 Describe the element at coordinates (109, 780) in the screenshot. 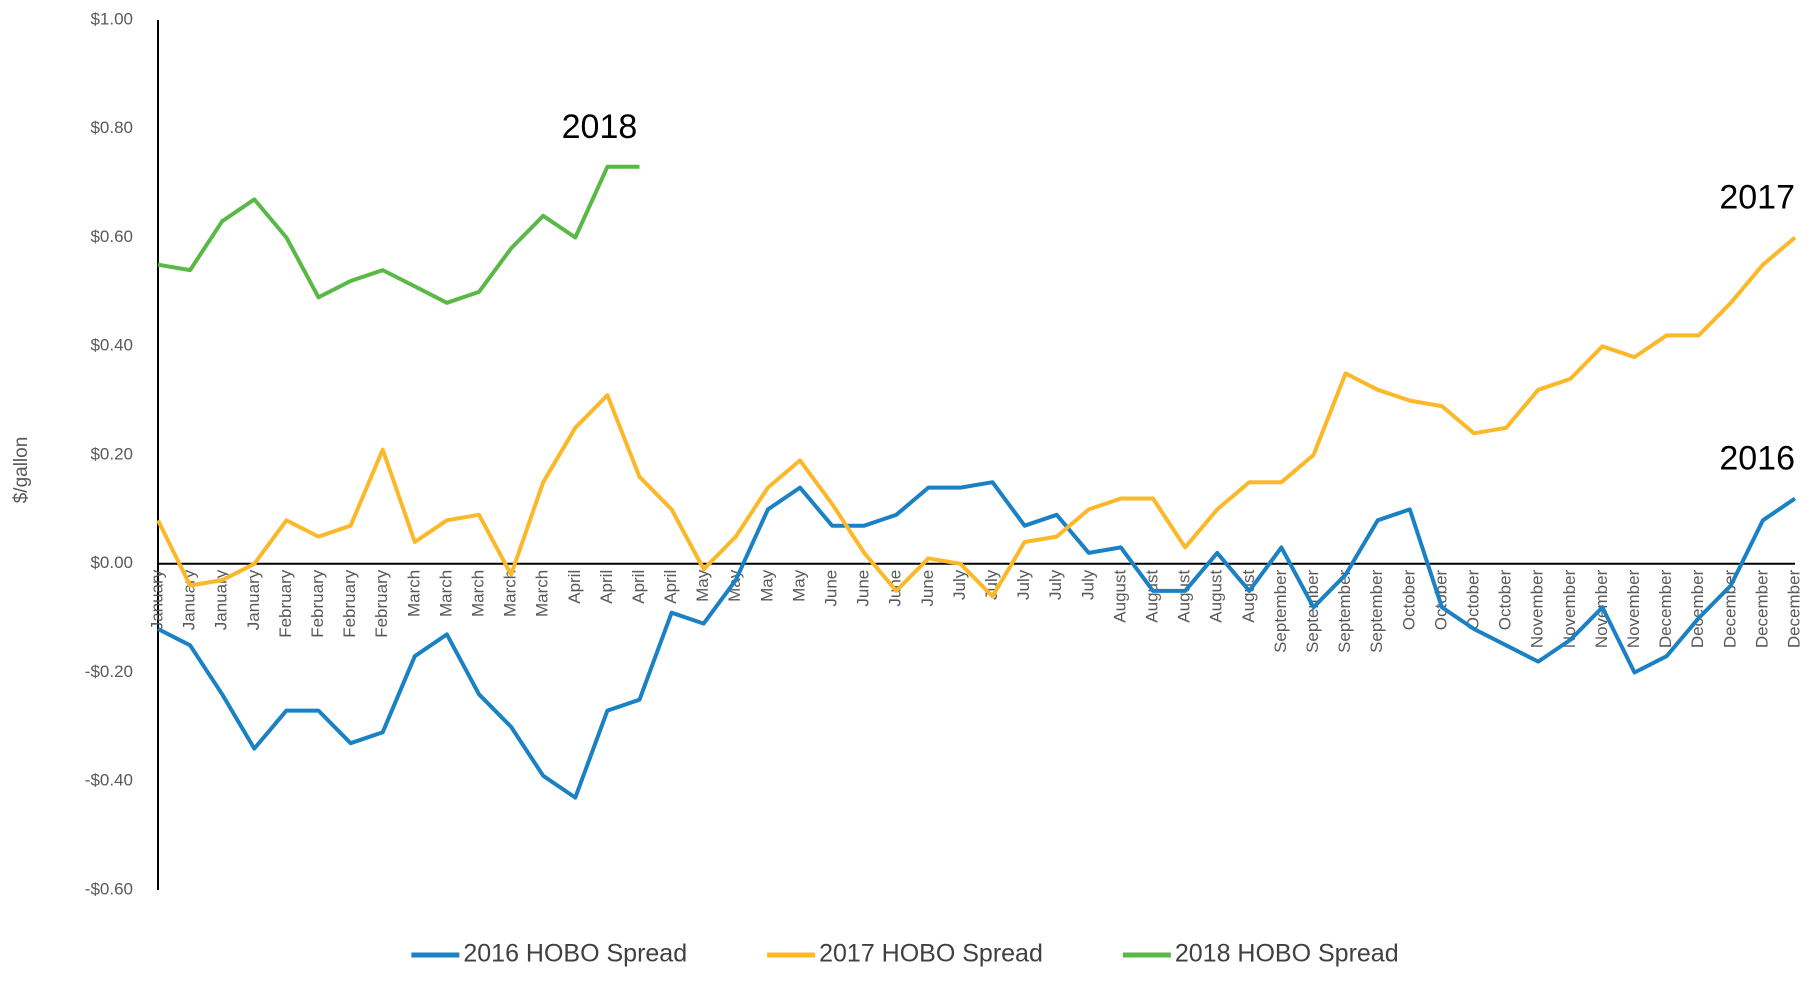

I see `y-tick-label: -$0.40` at that location.